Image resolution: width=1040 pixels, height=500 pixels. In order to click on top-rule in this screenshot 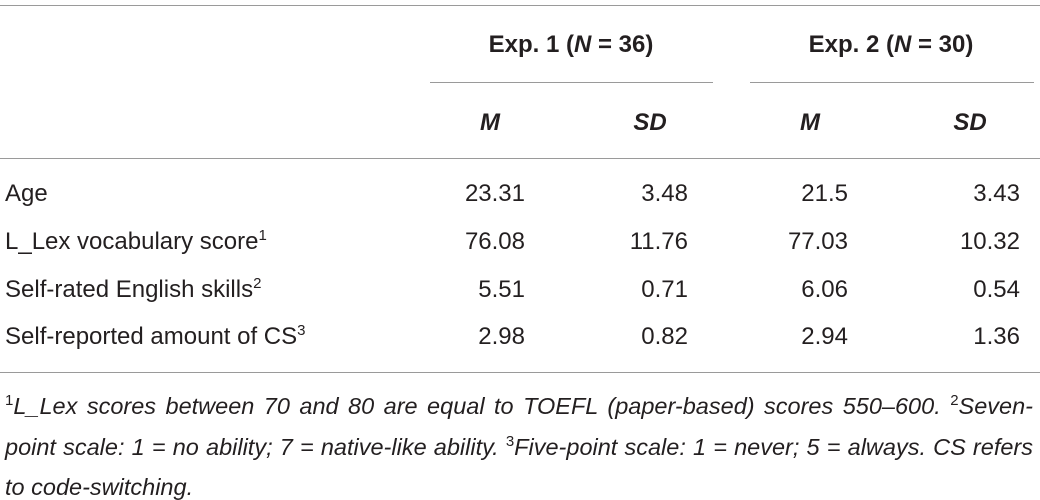, I will do `click(520, 5)`.